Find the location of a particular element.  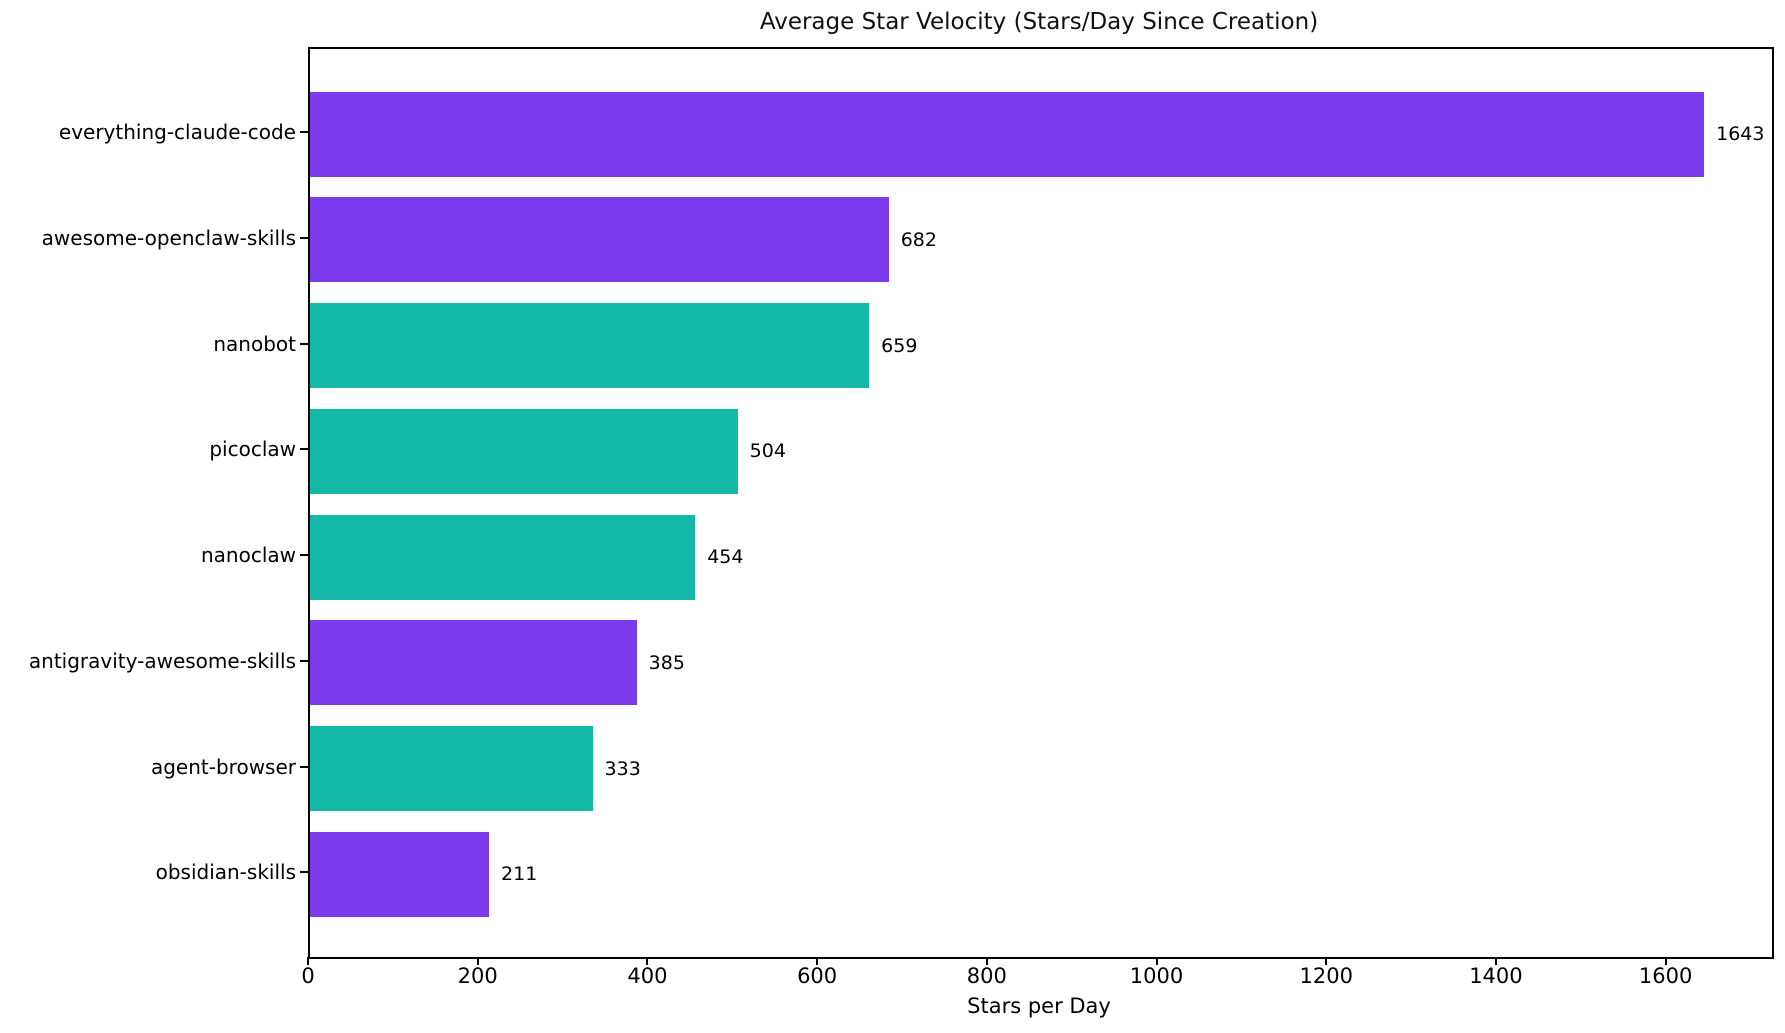

bar-antigravity-awesome-skills is located at coordinates (473, 663).